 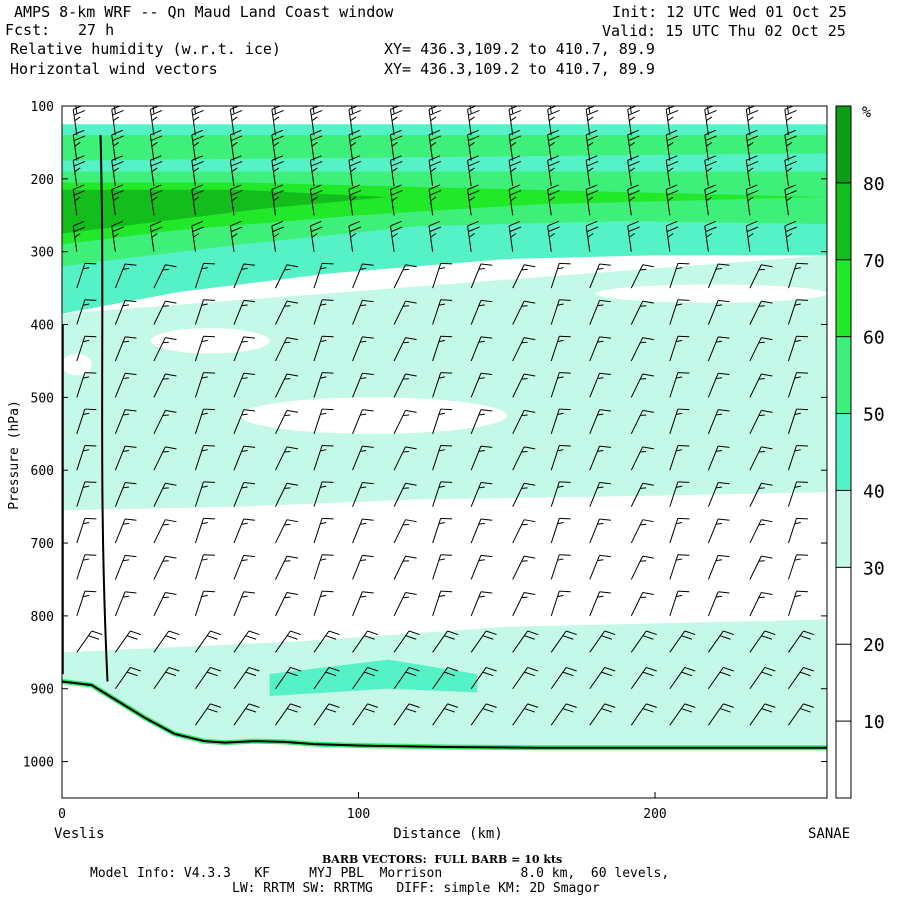 What do you see at coordinates (42, 544) in the screenshot?
I see `y-tick-label: 700` at bounding box center [42, 544].